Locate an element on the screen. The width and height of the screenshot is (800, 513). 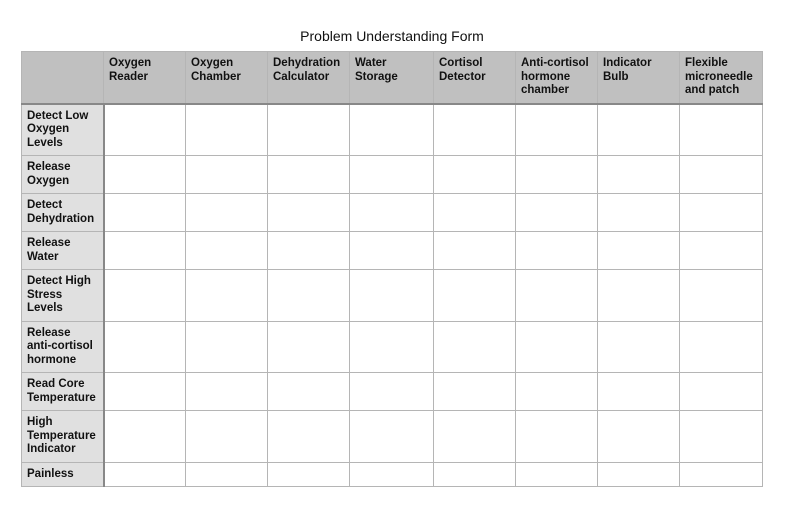
table-row: Release Water is located at coordinates (392, 250).